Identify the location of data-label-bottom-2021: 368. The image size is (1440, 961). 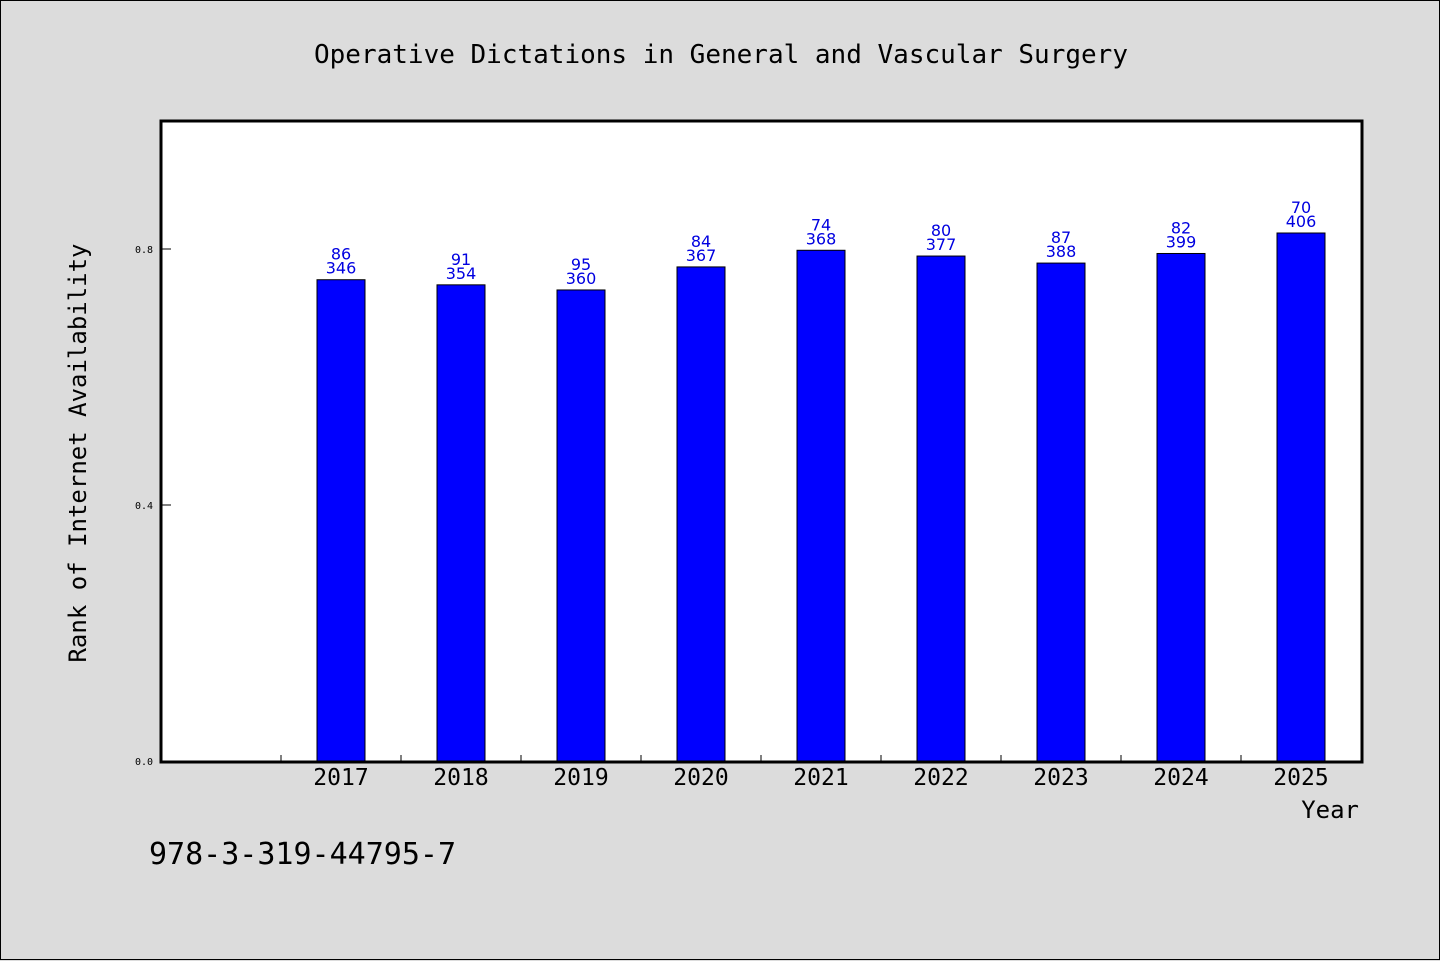
(821, 238).